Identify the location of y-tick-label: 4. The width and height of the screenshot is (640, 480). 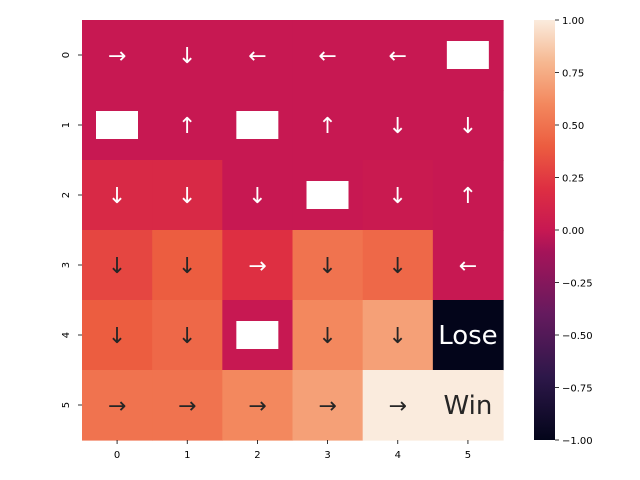
(66, 335).